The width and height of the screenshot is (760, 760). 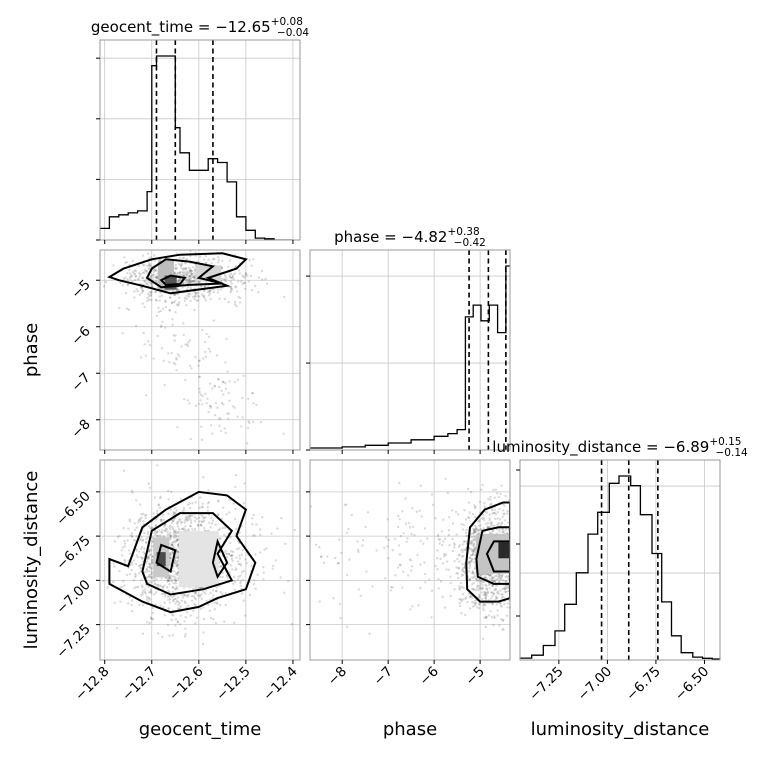 What do you see at coordinates (73, 508) in the screenshot?
I see `y-tick-label: −6.50` at bounding box center [73, 508].